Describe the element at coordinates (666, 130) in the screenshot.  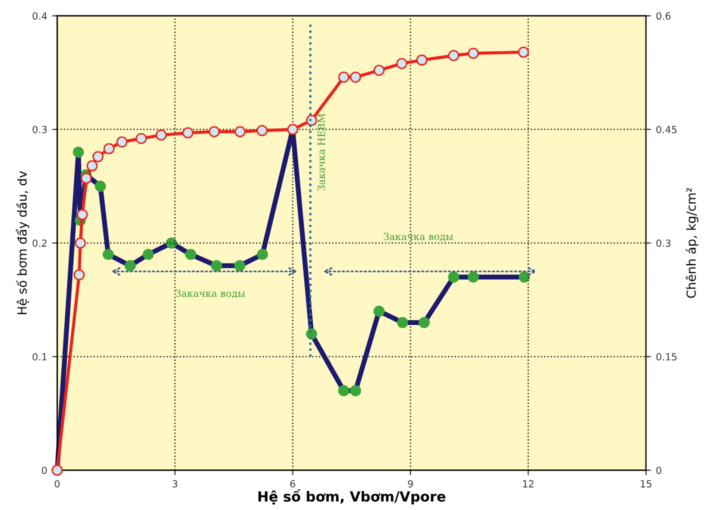
I see `y2-tick-label: 0.45` at that location.